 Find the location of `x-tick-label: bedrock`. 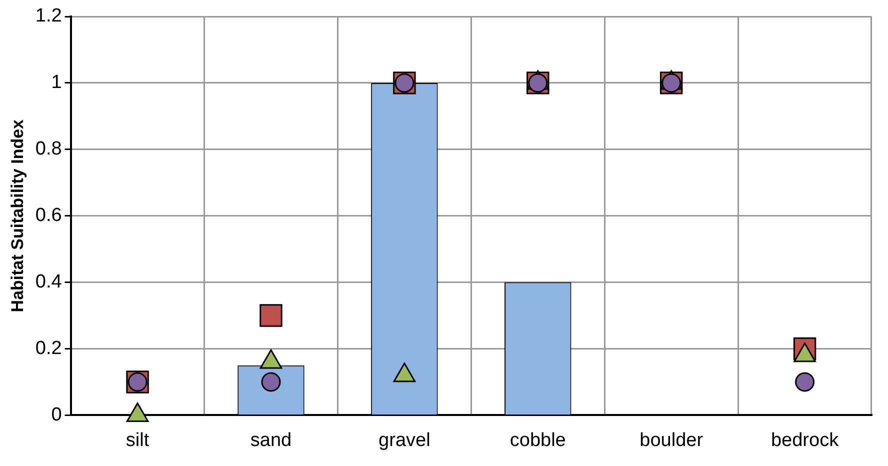

x-tick-label: bedrock is located at coordinates (805, 440).